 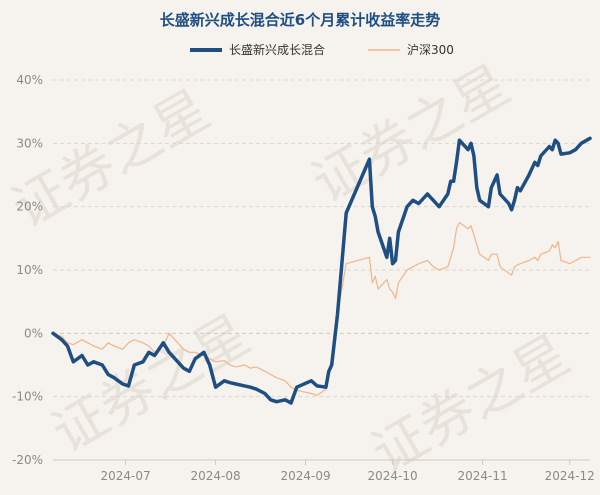 What do you see at coordinates (29, 143) in the screenshot?
I see `y-tick-label: 30%` at bounding box center [29, 143].